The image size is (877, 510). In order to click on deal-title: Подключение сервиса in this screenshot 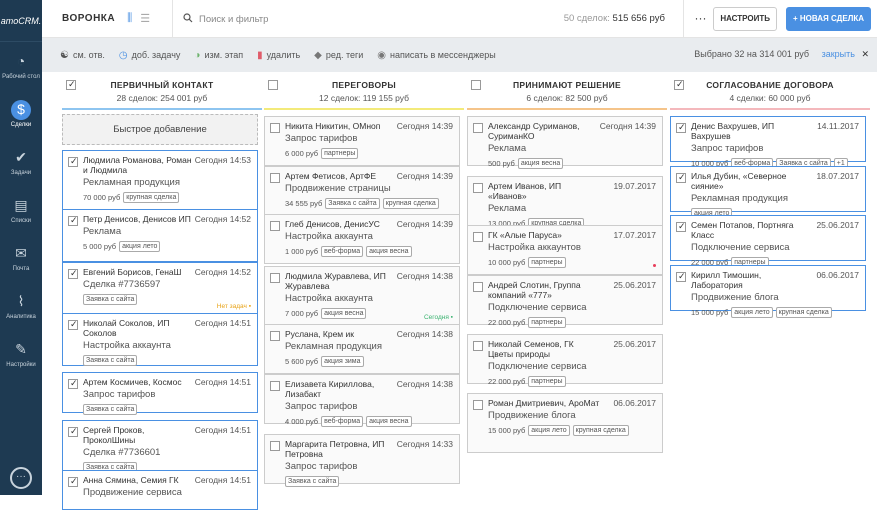, I will do `click(537, 307)`.